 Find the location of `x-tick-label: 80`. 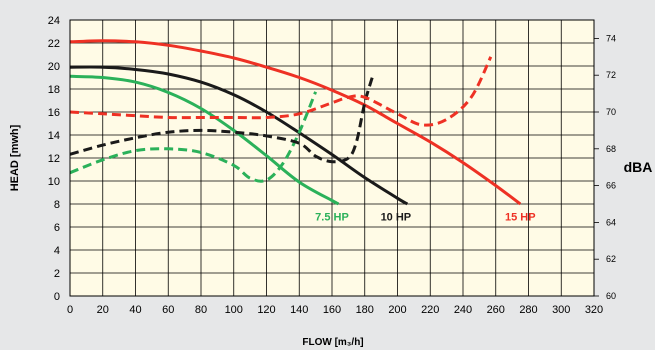

x-tick-label: 80 is located at coordinates (201, 310).